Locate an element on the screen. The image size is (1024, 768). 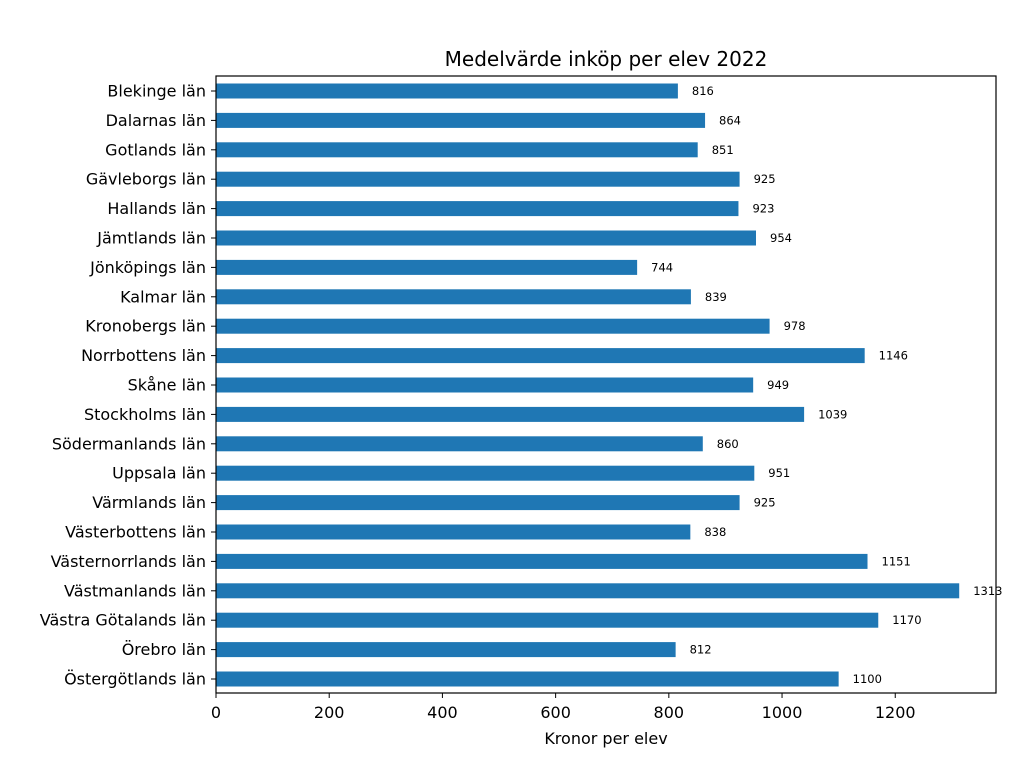
data-label: 923 is located at coordinates (763, 209).